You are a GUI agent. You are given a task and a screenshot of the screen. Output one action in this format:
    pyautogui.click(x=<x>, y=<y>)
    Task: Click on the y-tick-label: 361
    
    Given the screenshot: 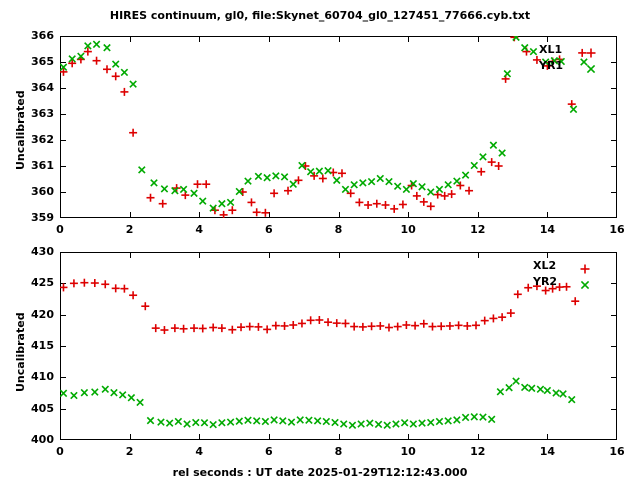 What is the action you would take?
    pyautogui.click(x=42, y=165)
    